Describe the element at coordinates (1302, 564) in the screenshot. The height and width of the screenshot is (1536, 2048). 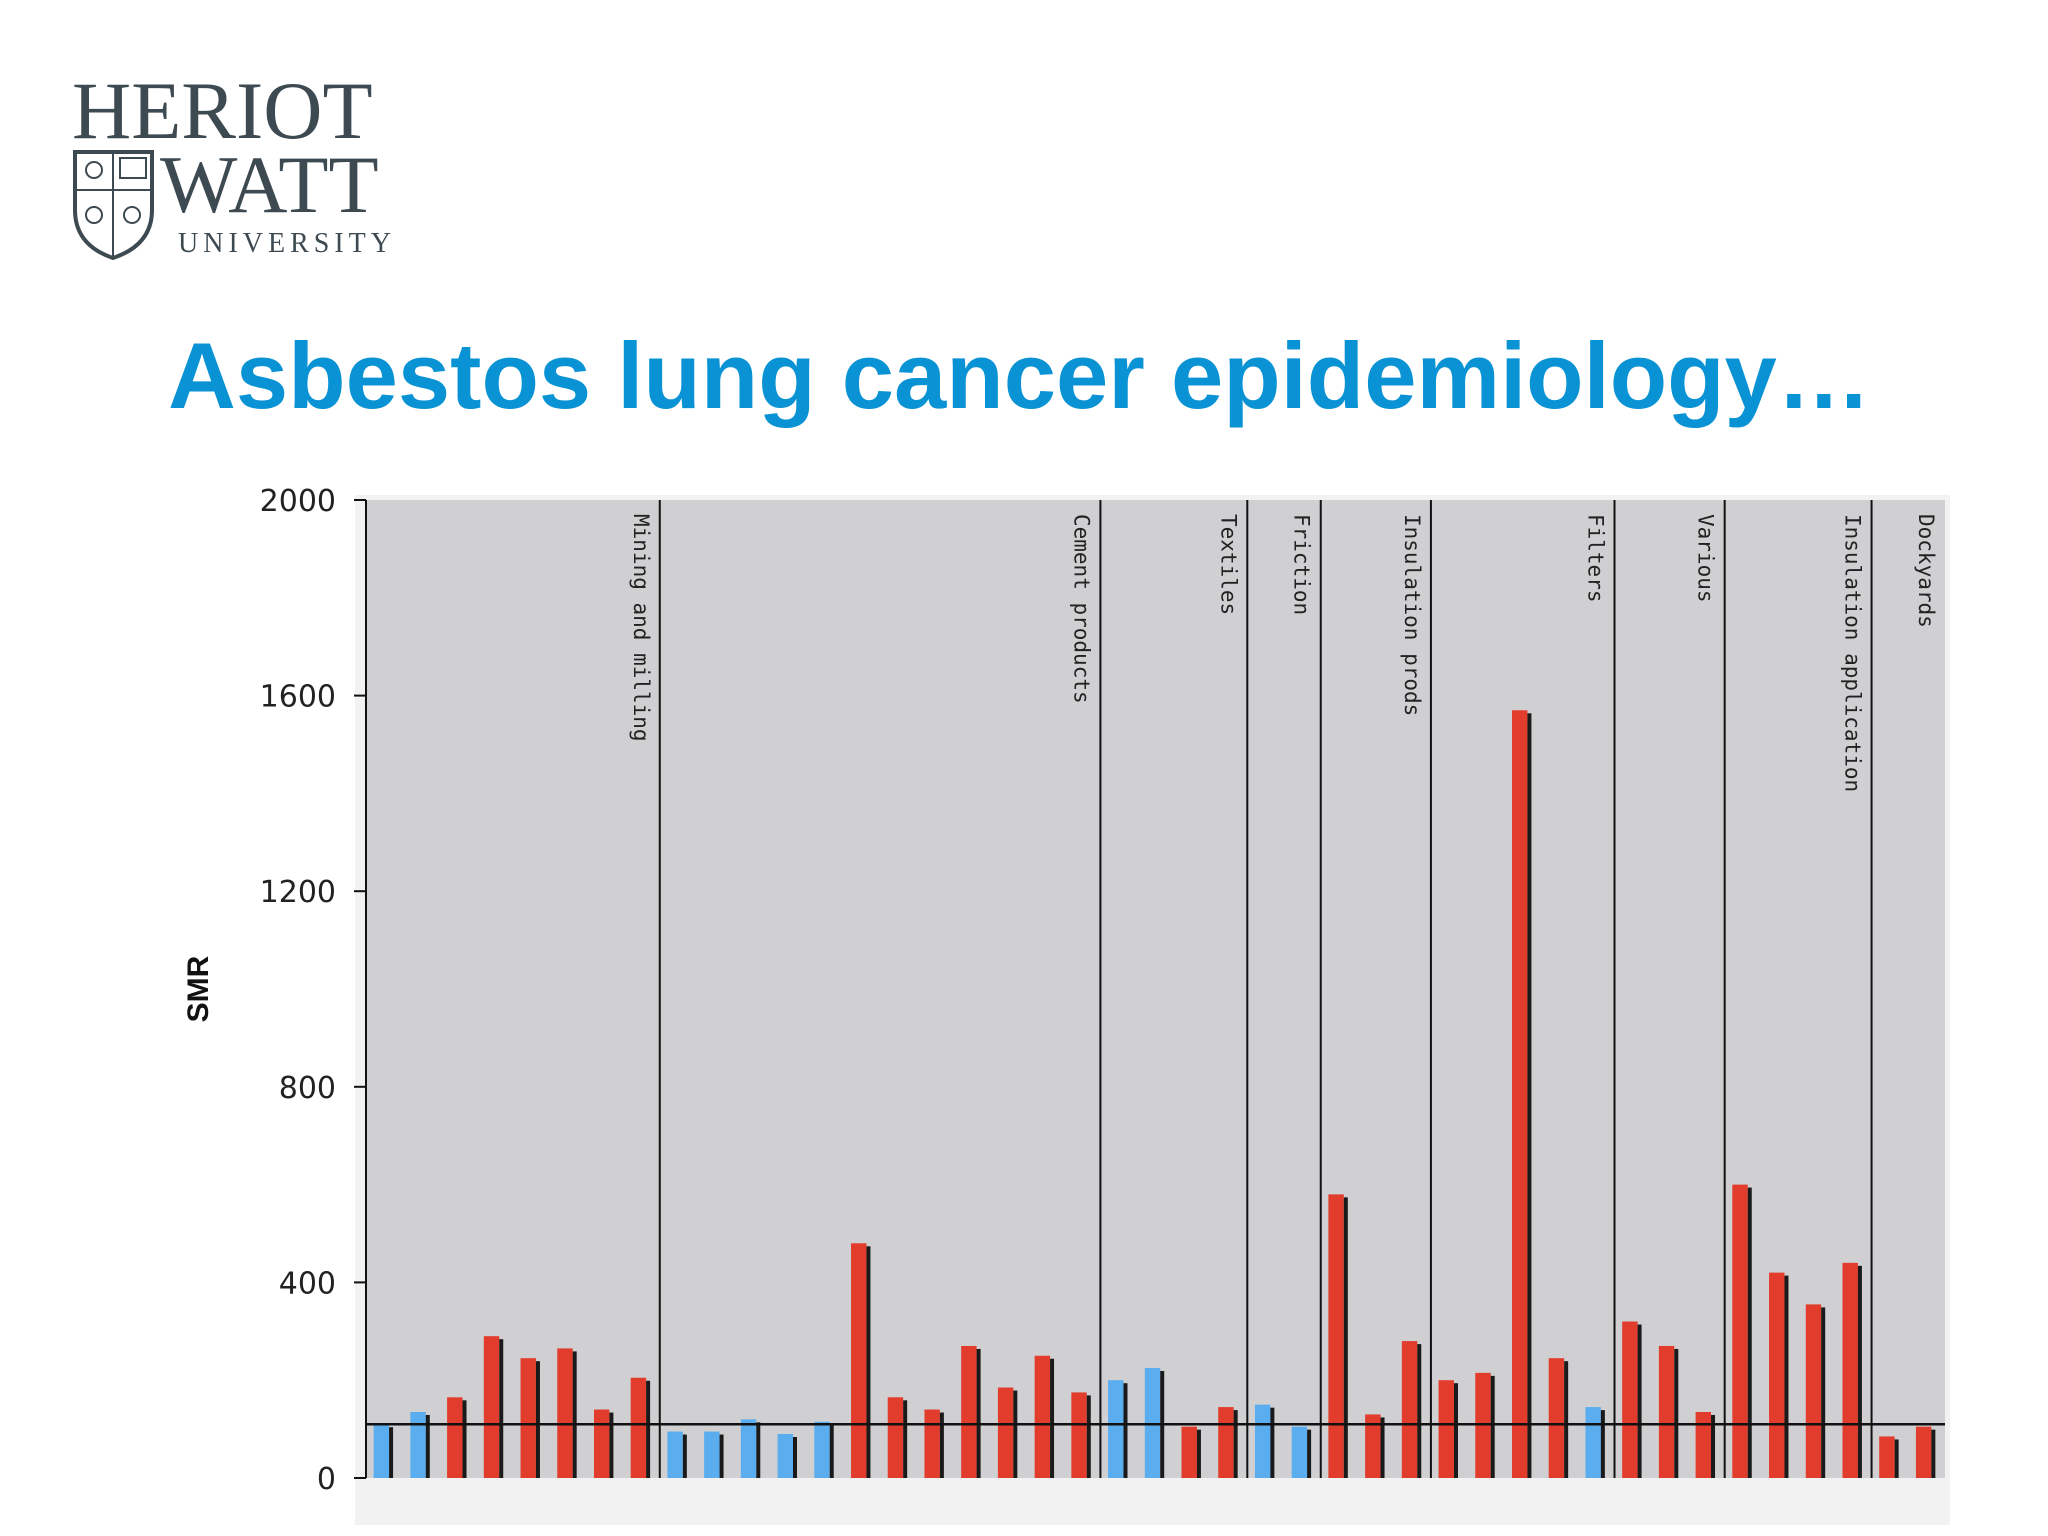
I see `group-label: Friction` at that location.